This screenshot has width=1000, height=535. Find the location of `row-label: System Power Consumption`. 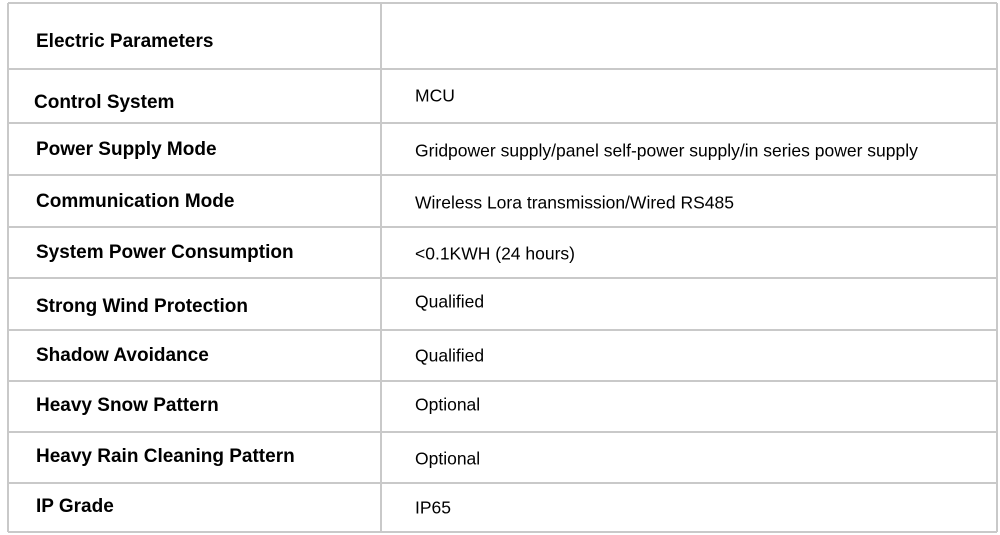

row-label: System Power Consumption is located at coordinates (165, 252).